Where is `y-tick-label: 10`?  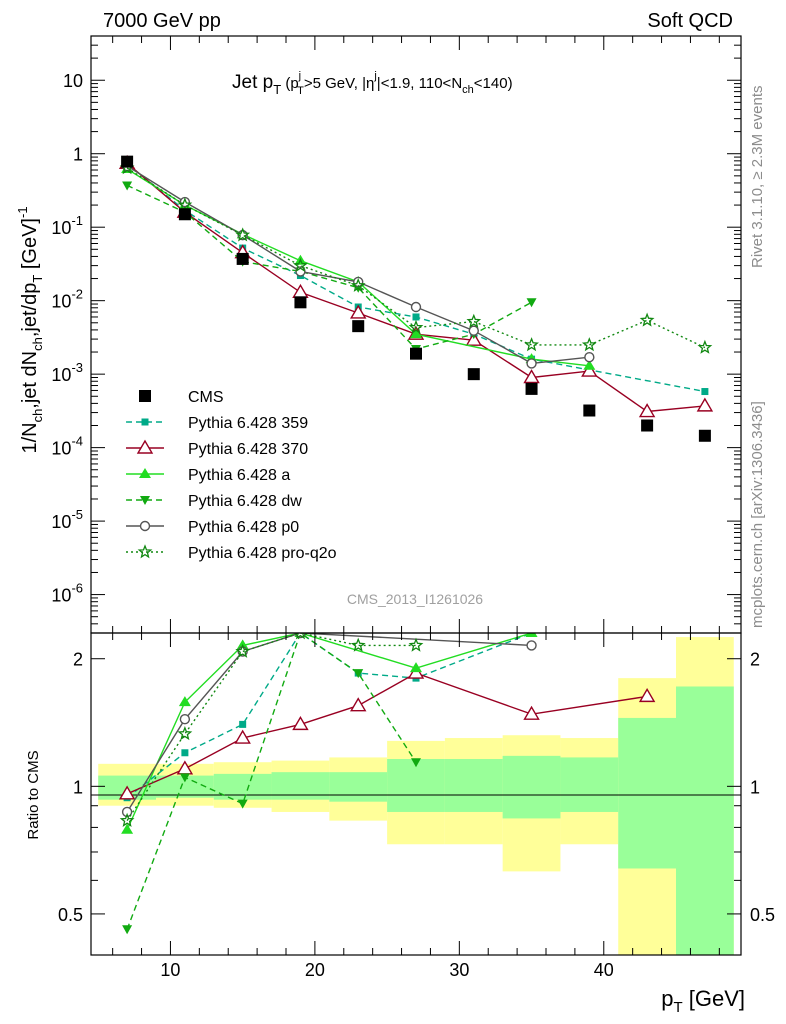 y-tick-label: 10 is located at coordinates (73, 81).